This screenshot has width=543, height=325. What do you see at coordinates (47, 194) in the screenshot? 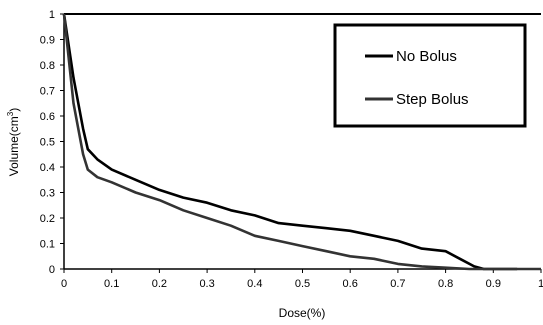
I see `y-tick-label: 0.3` at bounding box center [47, 194].